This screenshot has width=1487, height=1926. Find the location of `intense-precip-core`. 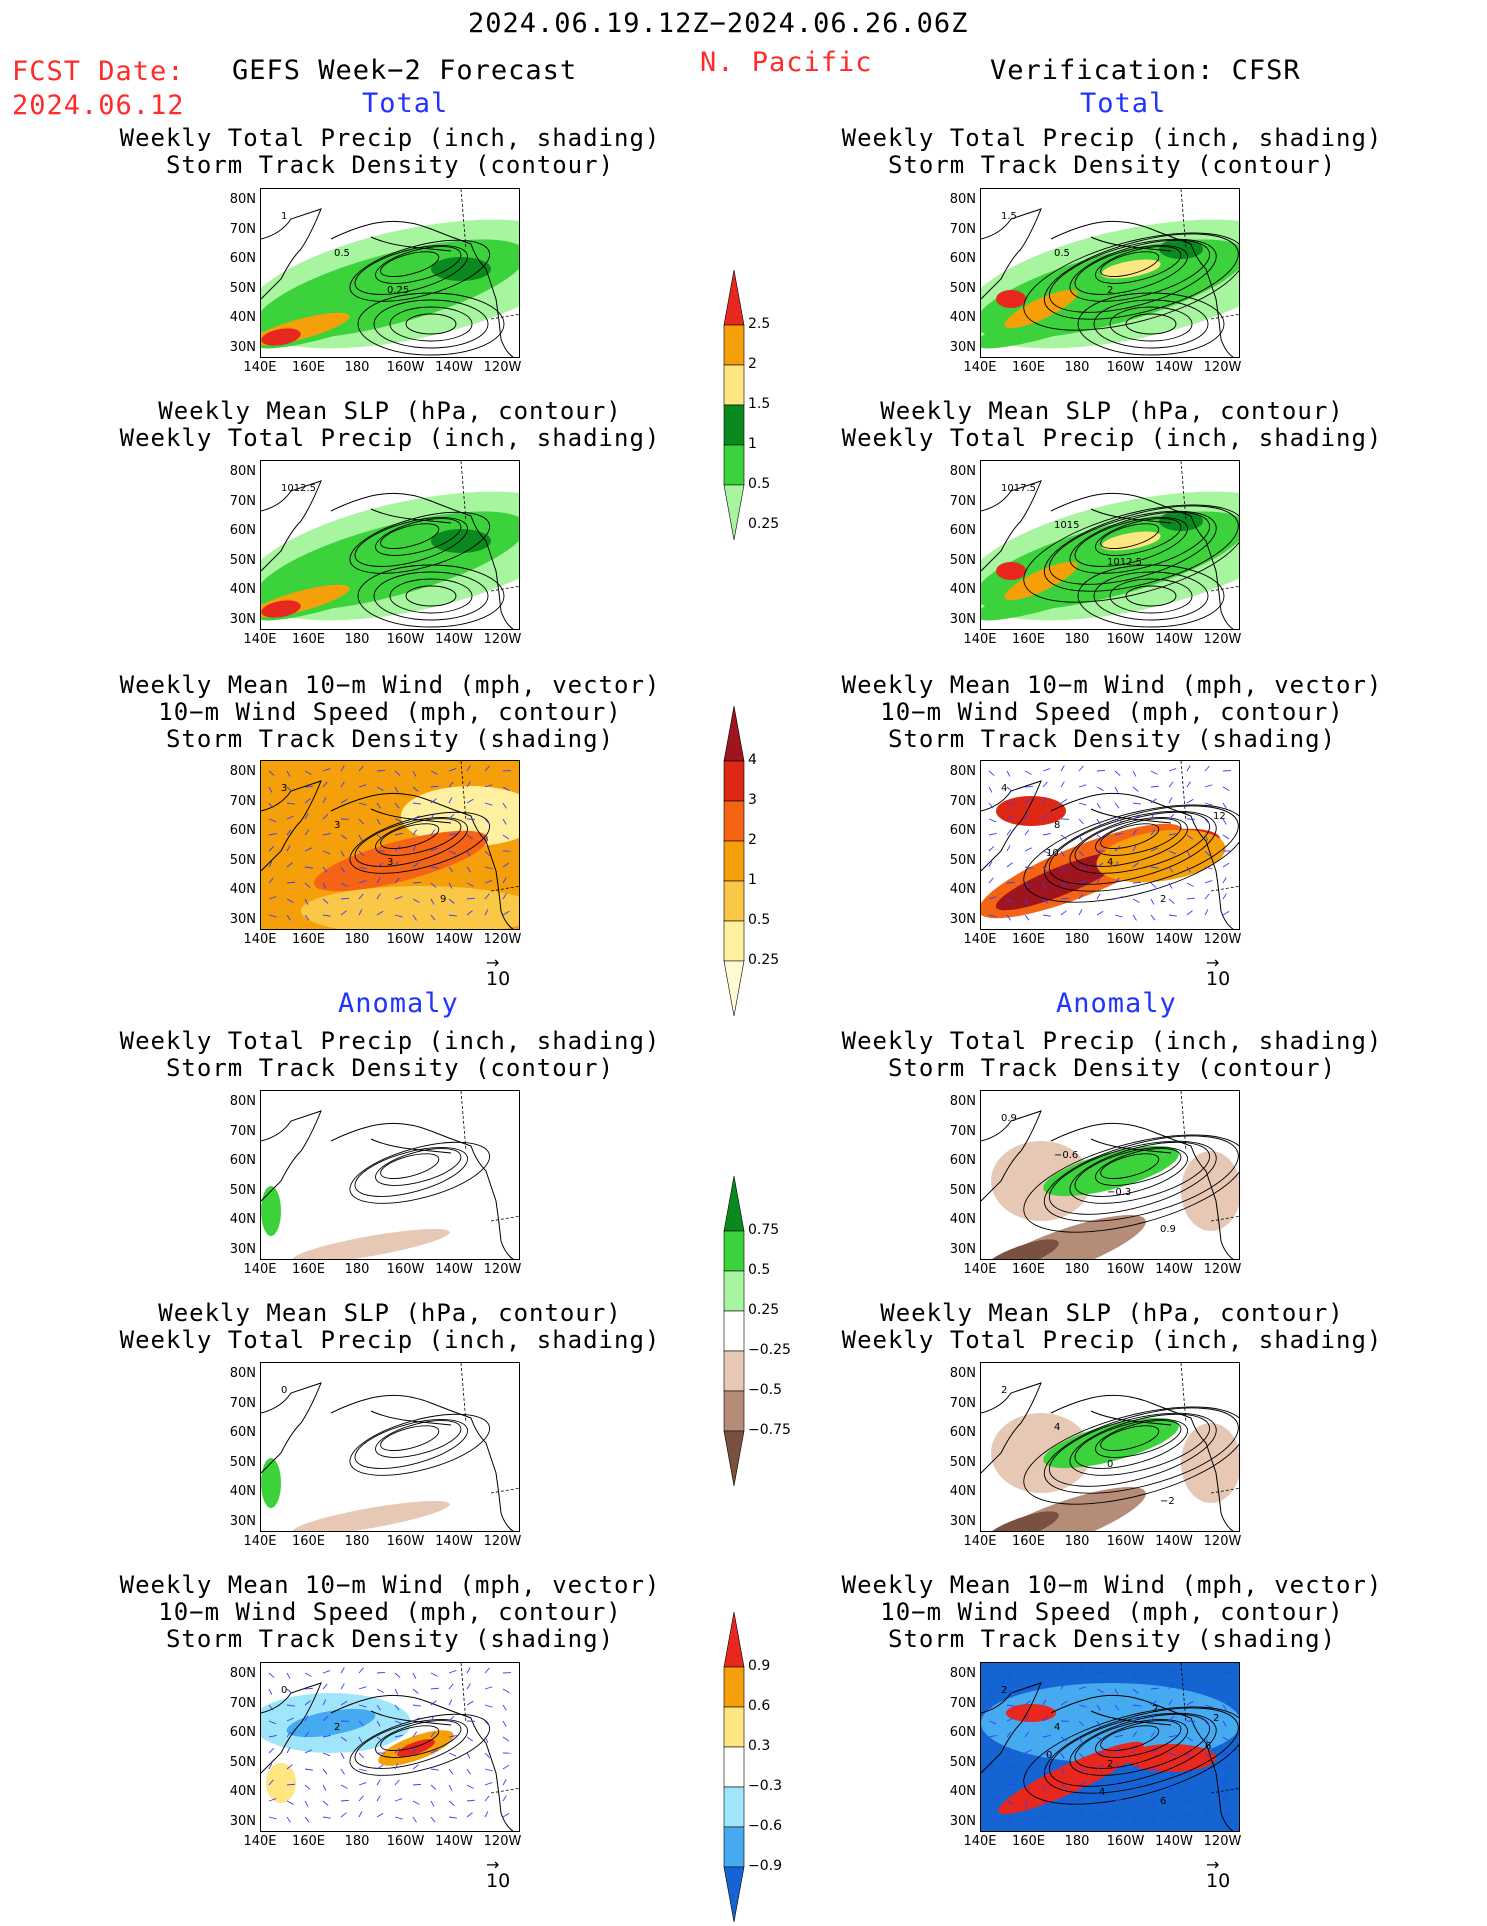

intense-precip-core is located at coordinates (1011, 571).